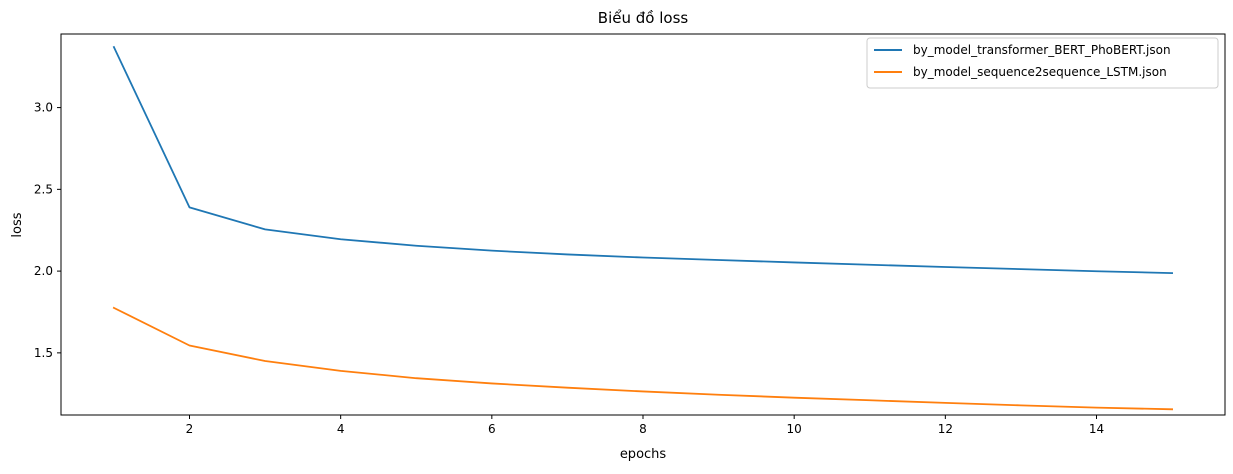  What do you see at coordinates (643, 429) in the screenshot?
I see `x-tick-label: 8` at bounding box center [643, 429].